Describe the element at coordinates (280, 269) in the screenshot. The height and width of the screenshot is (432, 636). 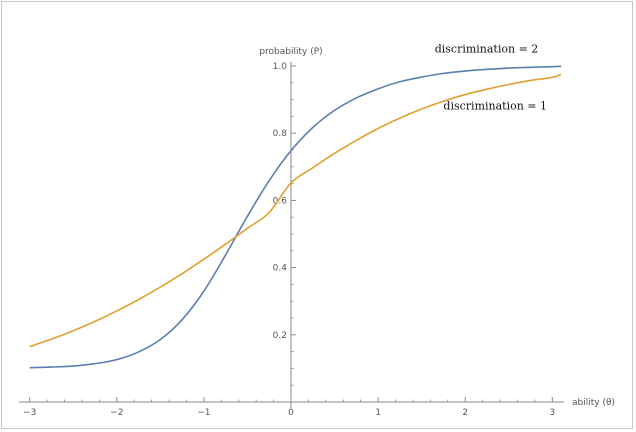
I see `y-tick-label: 0.4` at that location.